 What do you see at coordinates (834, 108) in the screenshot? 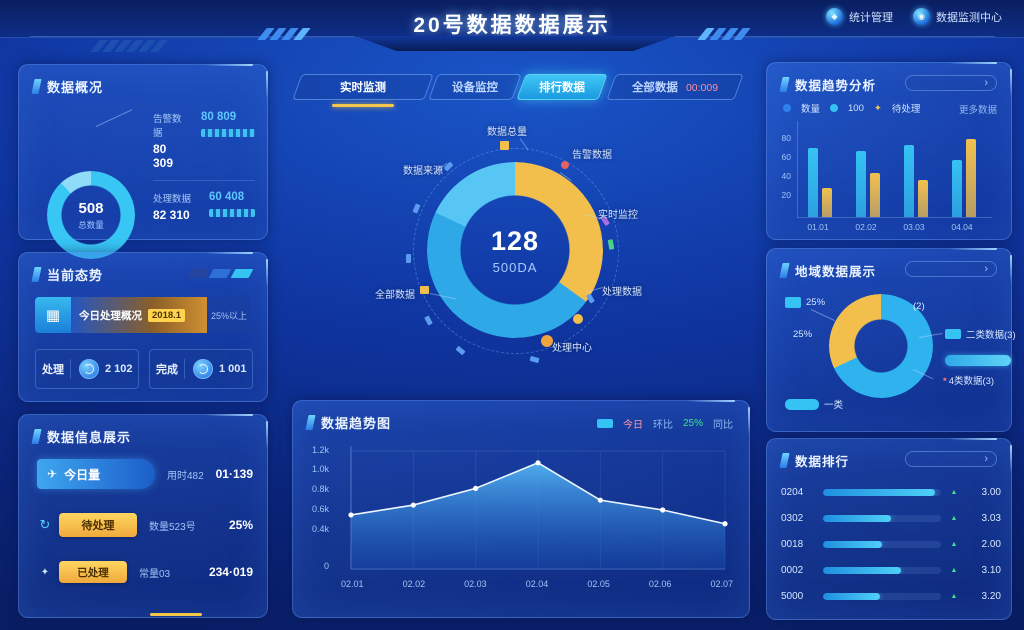
I see `legend-dot` at bounding box center [834, 108].